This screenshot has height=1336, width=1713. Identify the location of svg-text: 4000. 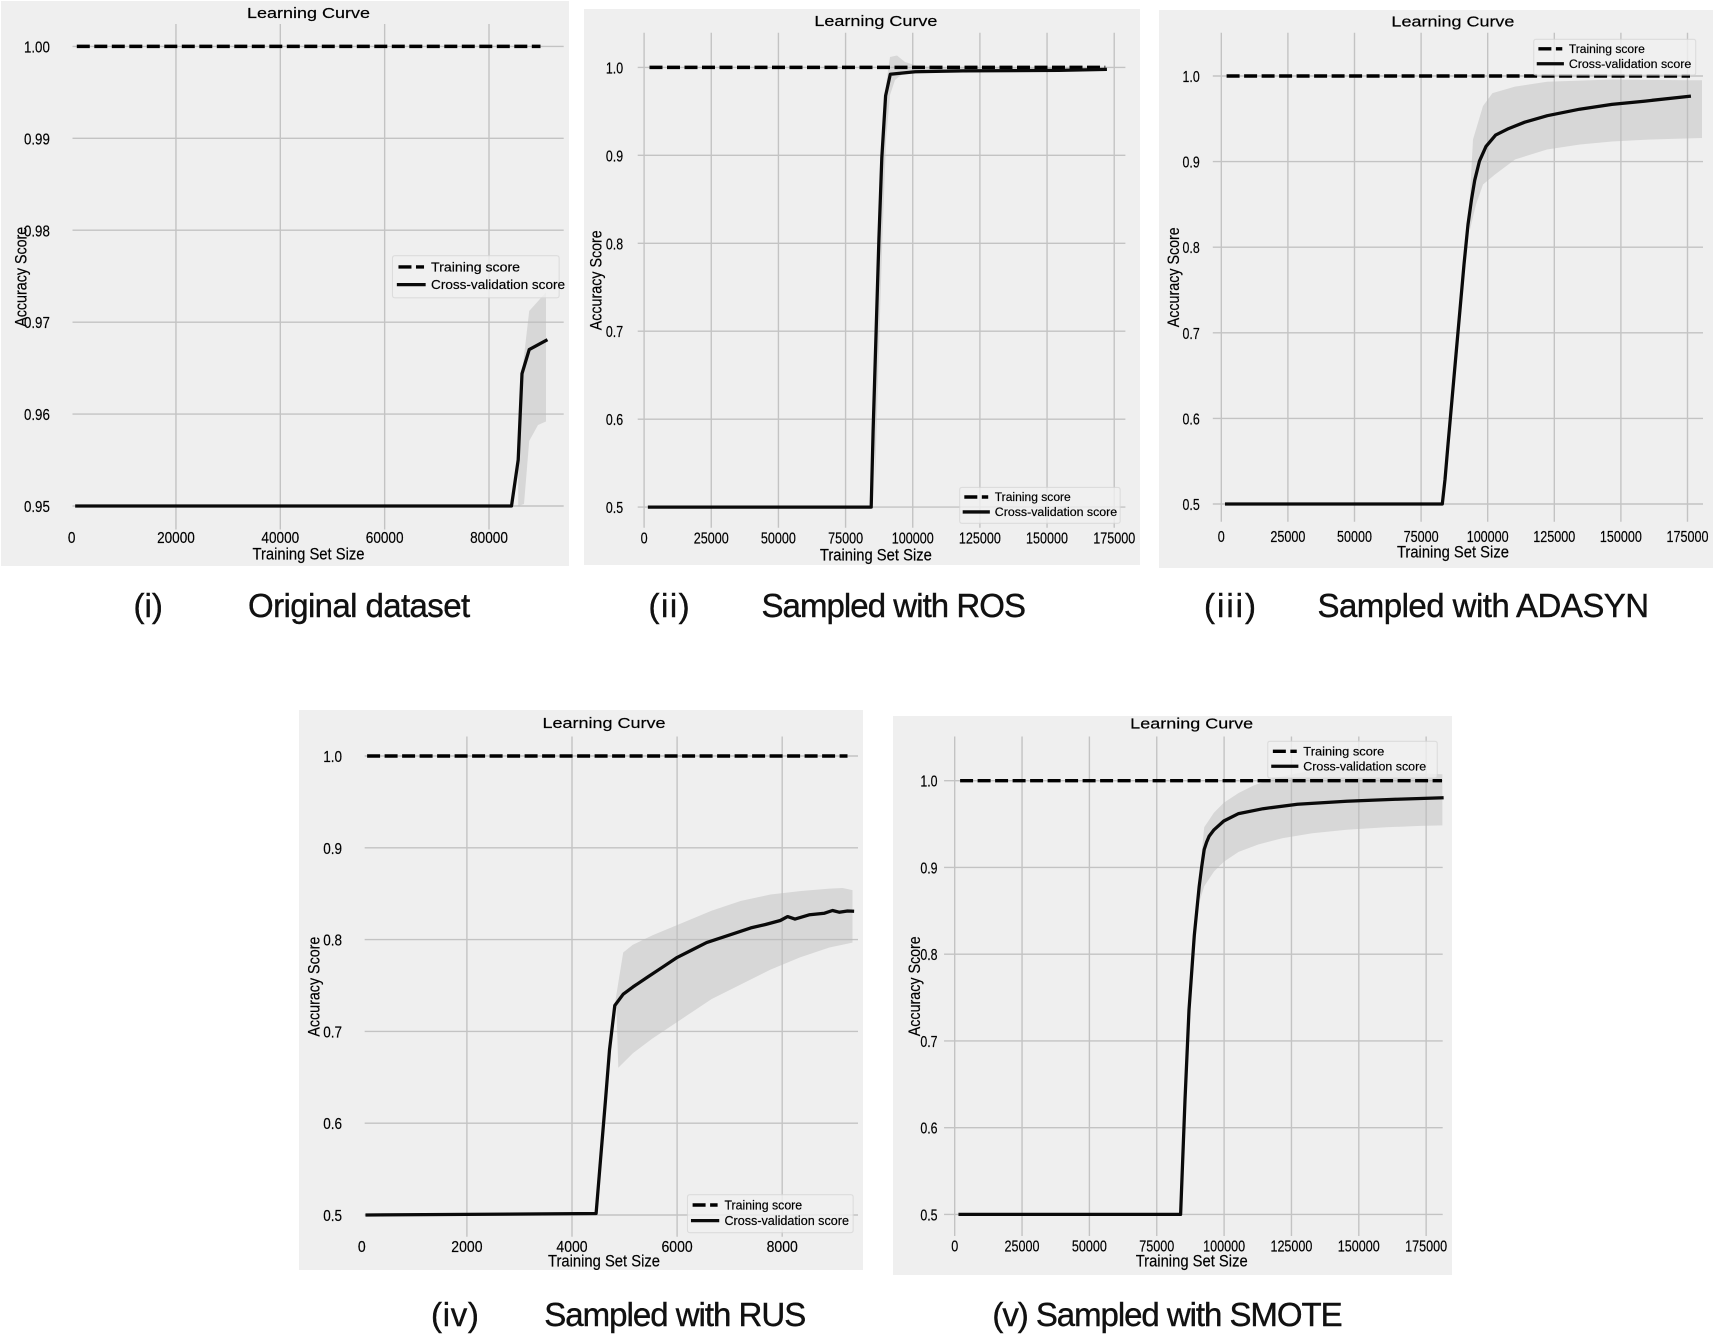
(571, 1247).